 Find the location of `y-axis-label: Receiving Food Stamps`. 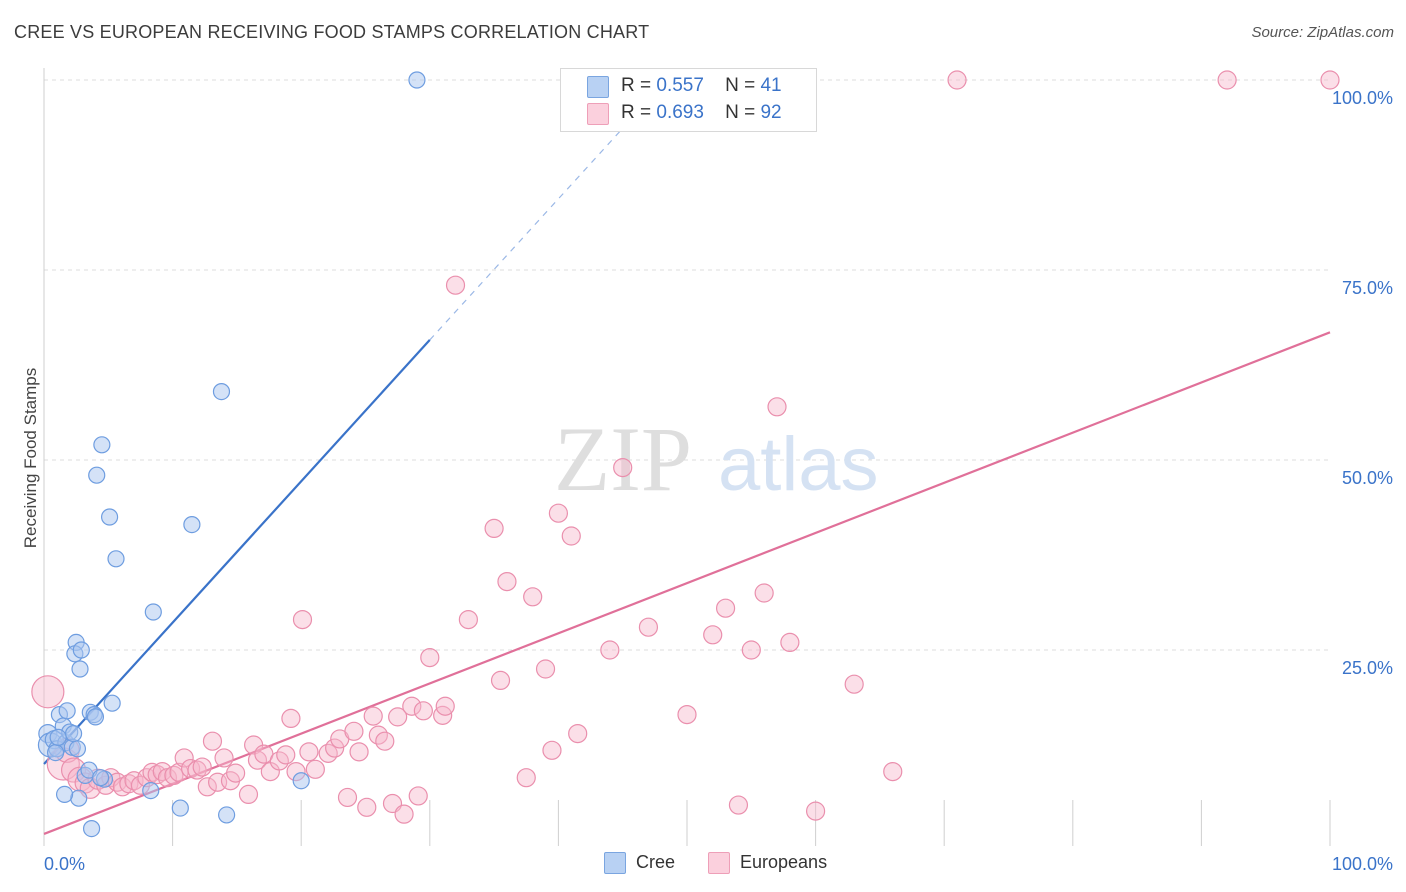

y-axis-label: Receiving Food Stamps is located at coordinates (30, 458).